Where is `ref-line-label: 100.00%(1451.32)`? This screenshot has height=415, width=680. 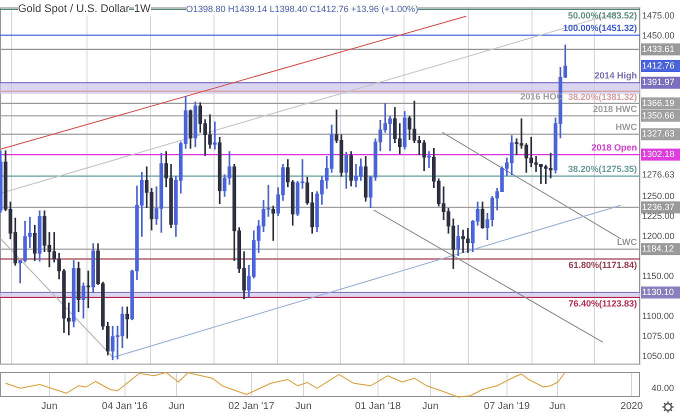 ref-line-label: 100.00%(1451.32) is located at coordinates (599, 28).